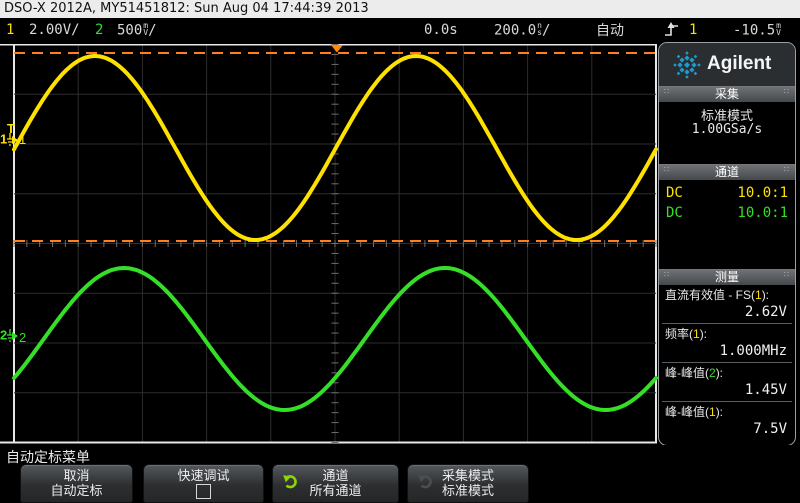 This screenshot has height=503, width=800. What do you see at coordinates (727, 94) in the screenshot?
I see `acquisition-section-header: ∷ 采集 ∷` at bounding box center [727, 94].